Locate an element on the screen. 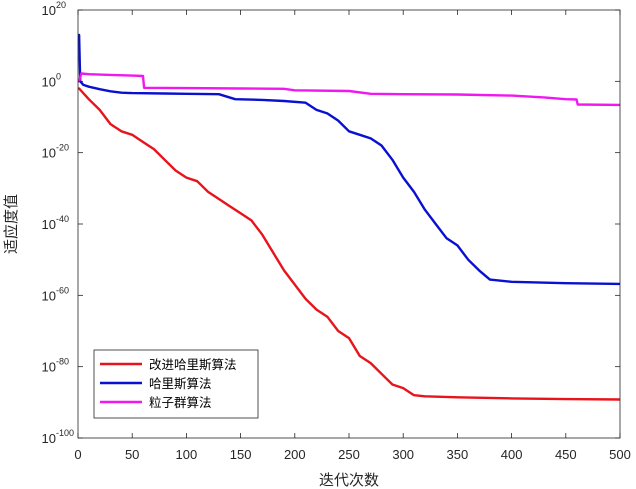 This screenshot has width=636, height=489. y-tick-exponent: -20 is located at coordinates (62, 148).